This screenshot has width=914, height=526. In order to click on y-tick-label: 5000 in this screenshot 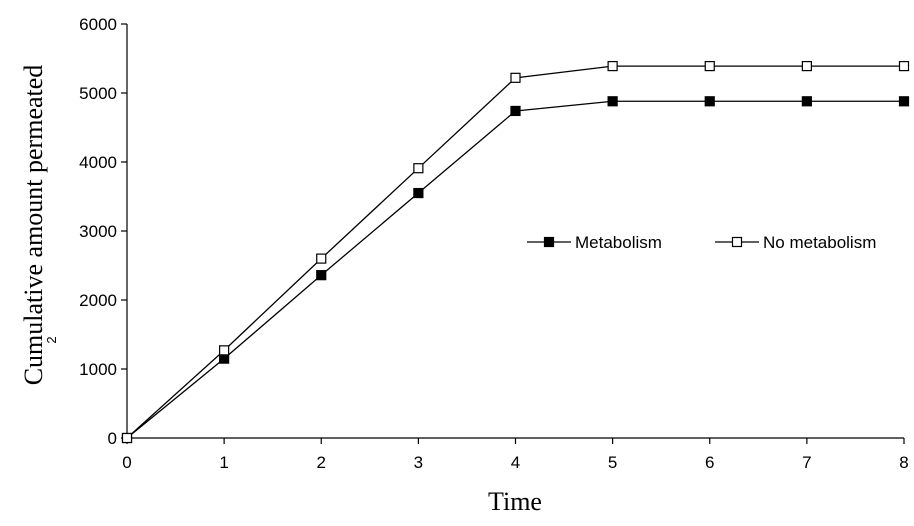, I will do `click(98, 93)`.